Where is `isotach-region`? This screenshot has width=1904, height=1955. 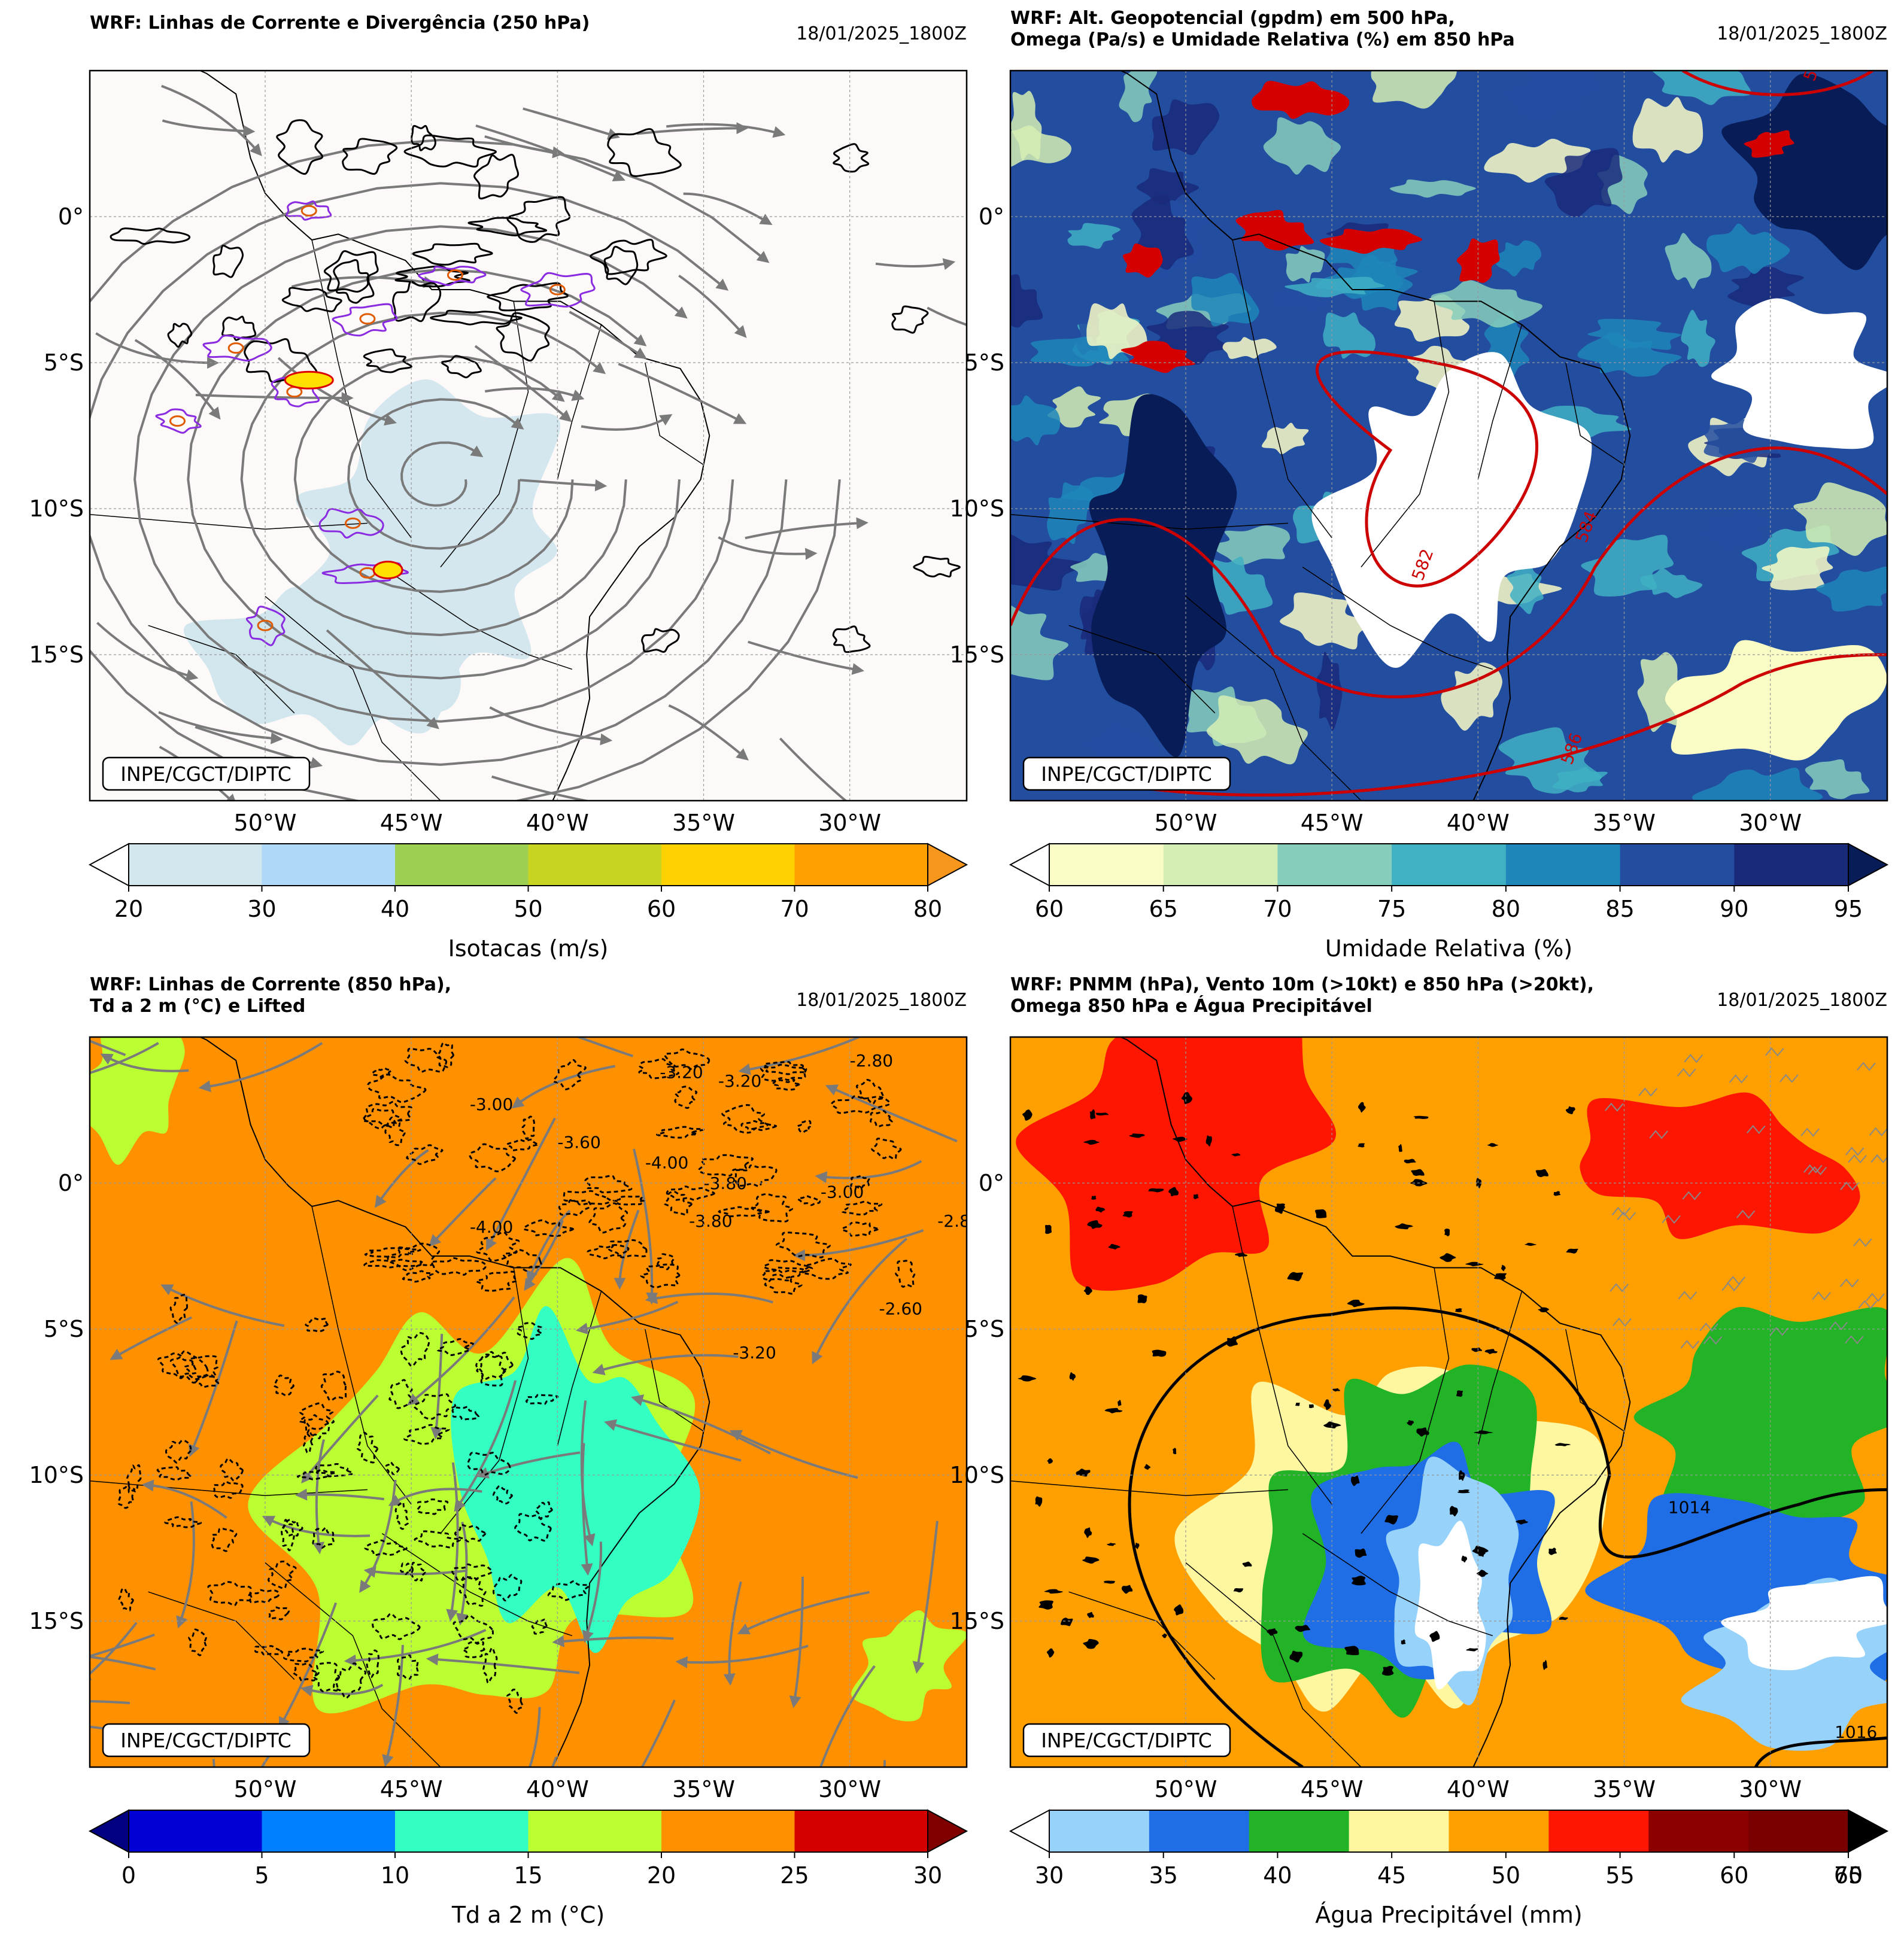 isotach-region is located at coordinates (322, 666).